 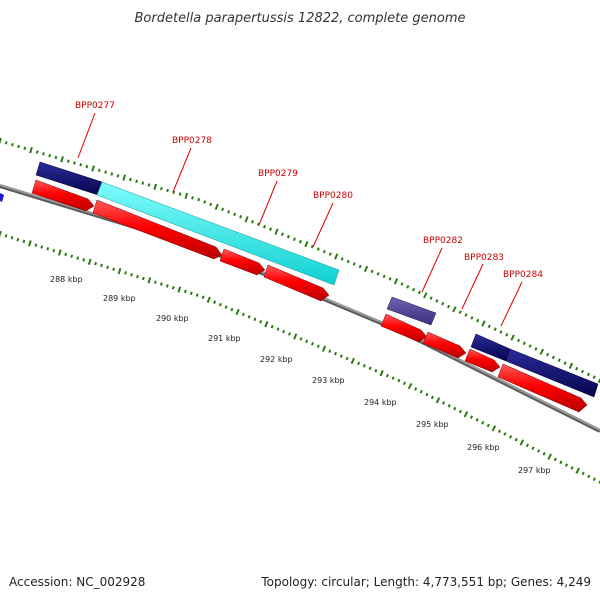 I want to click on gene-BPP0278-bar, so click(x=218, y=233).